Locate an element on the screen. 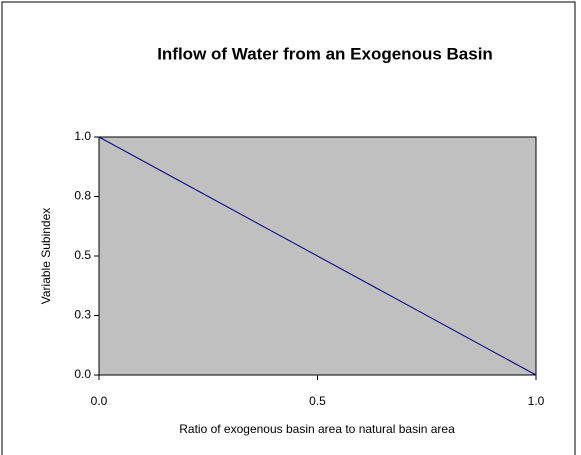  y-tick-label: 0.8 is located at coordinates (82, 196).